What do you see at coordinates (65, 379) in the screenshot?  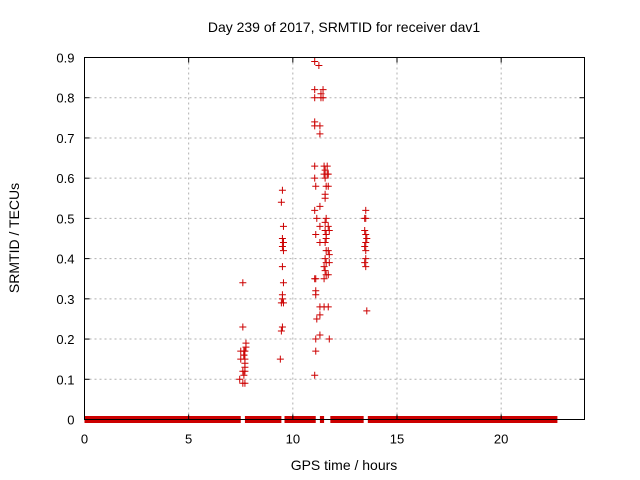 I see `y-tick-label: 0.1` at bounding box center [65, 379].